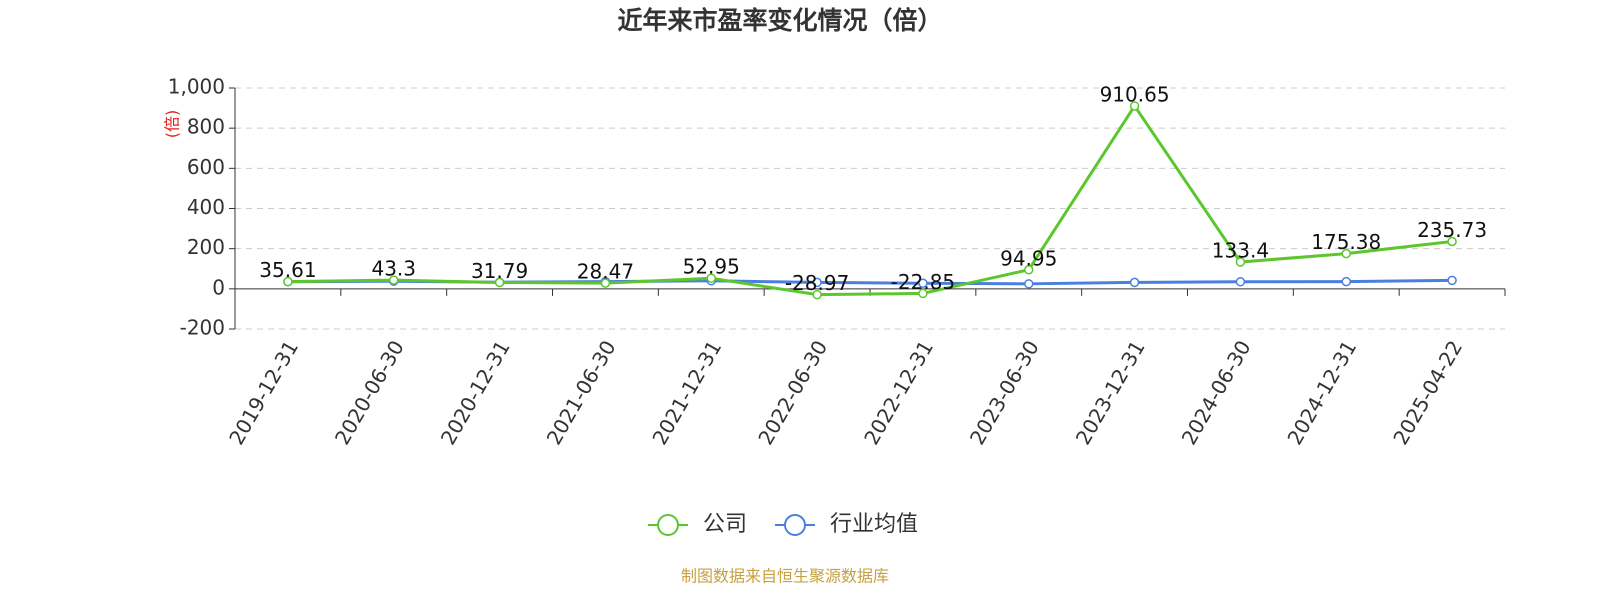  Describe the element at coordinates (725, 524) in the screenshot. I see `legend-label: 公司` at that location.